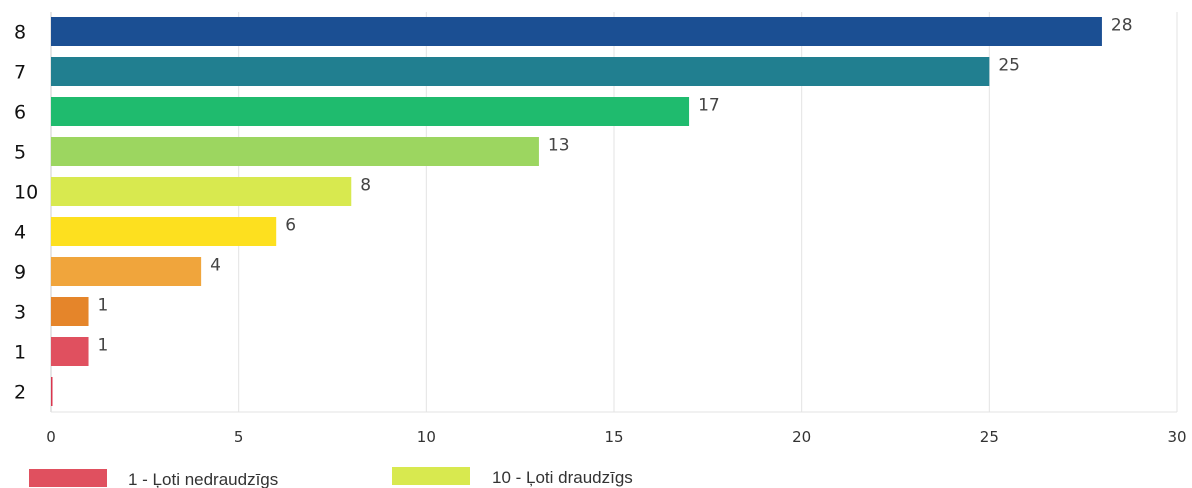 The height and width of the screenshot is (488, 1192). Describe the element at coordinates (801, 437) in the screenshot. I see `x-tick-label: 20` at that location.